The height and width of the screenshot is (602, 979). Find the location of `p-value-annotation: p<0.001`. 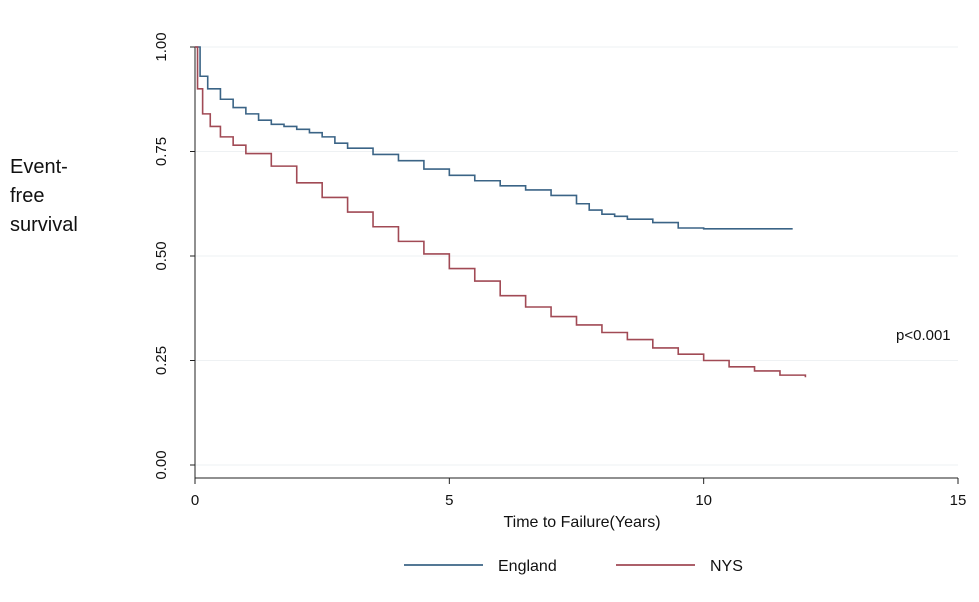

p-value-annotation: p<0.001 is located at coordinates (923, 335).